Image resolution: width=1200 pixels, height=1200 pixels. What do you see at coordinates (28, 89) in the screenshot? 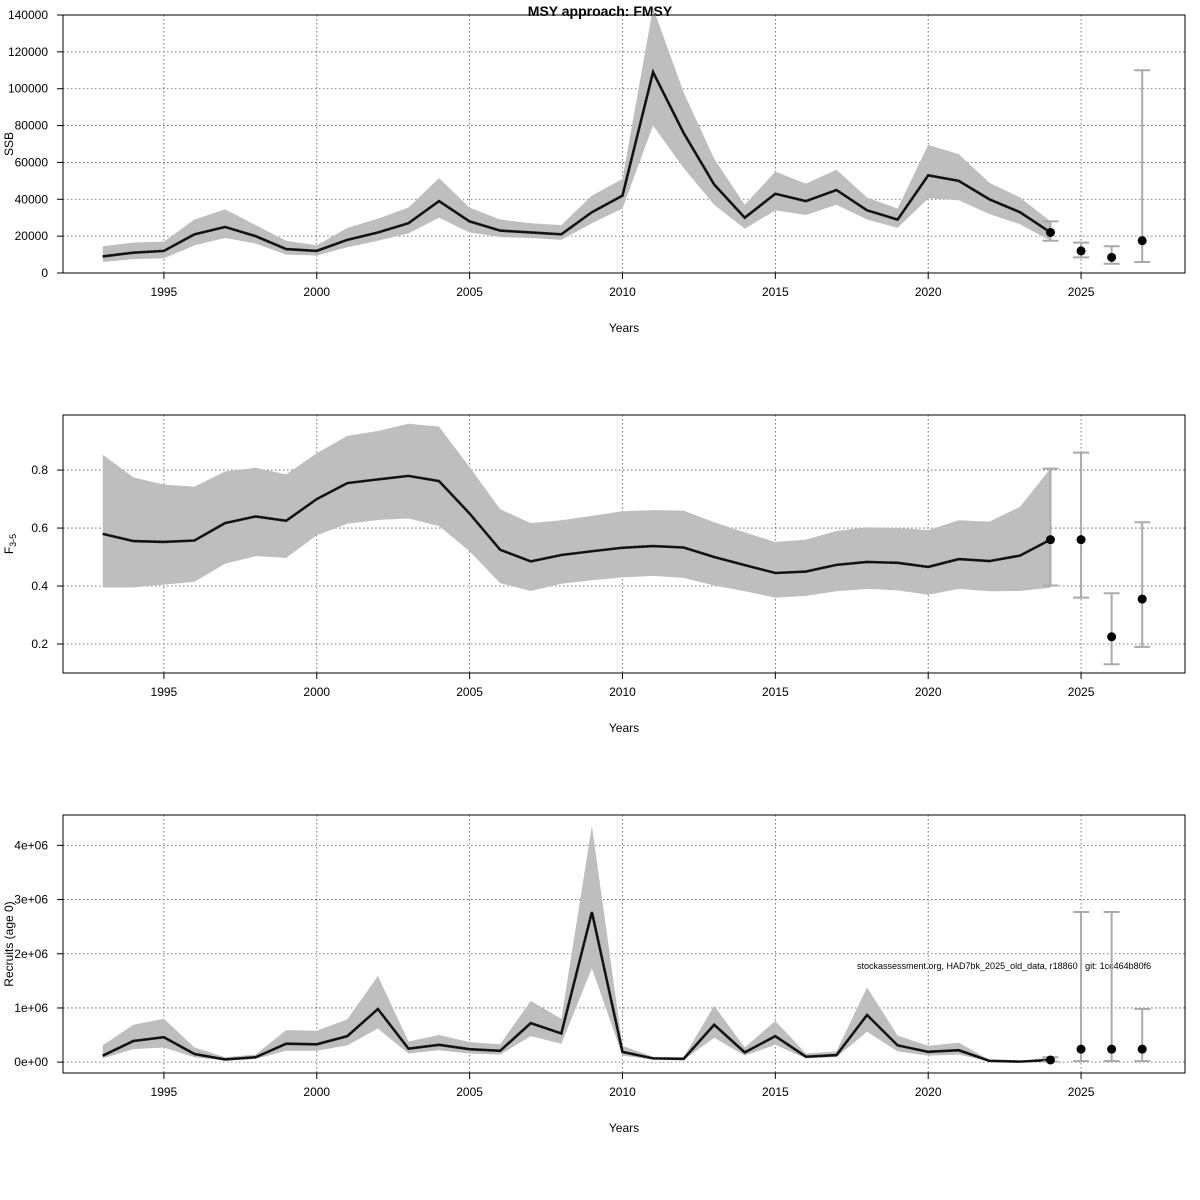
I see `y-tick-label: 100000` at bounding box center [28, 89].